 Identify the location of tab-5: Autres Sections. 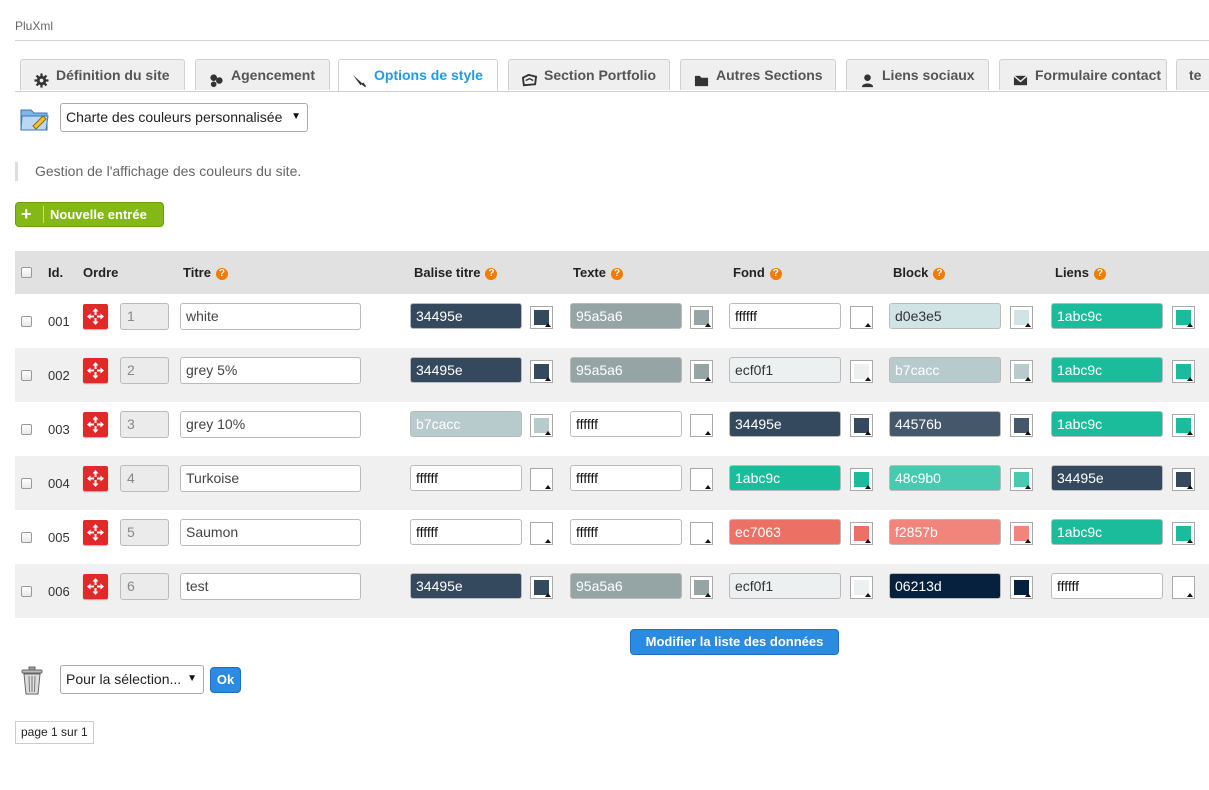
(758, 74).